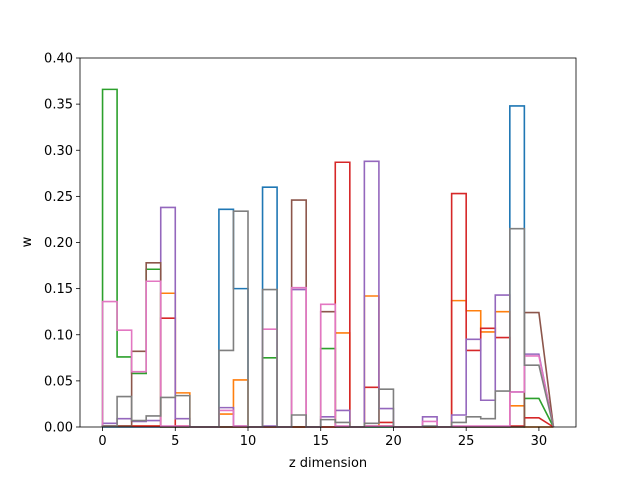  Describe the element at coordinates (175, 441) in the screenshot. I see `x-tick-label: 5` at that location.